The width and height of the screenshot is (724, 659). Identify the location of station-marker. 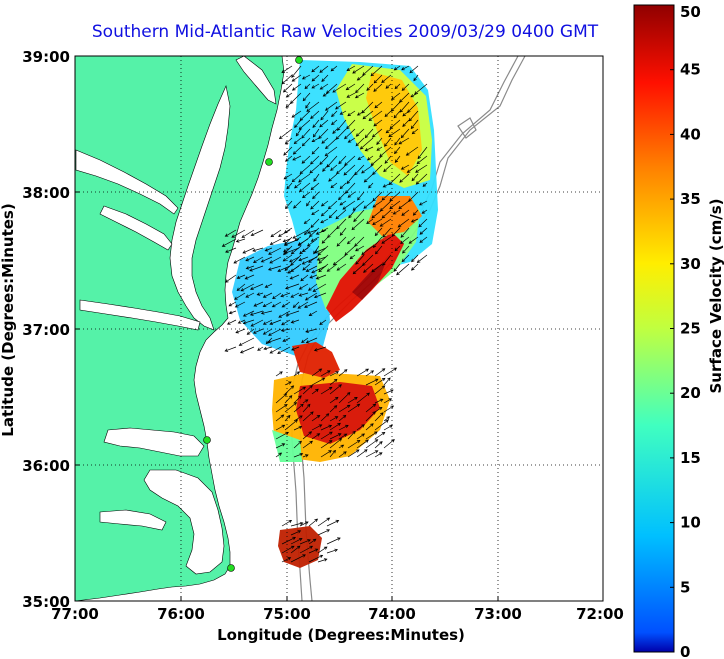
(299, 60).